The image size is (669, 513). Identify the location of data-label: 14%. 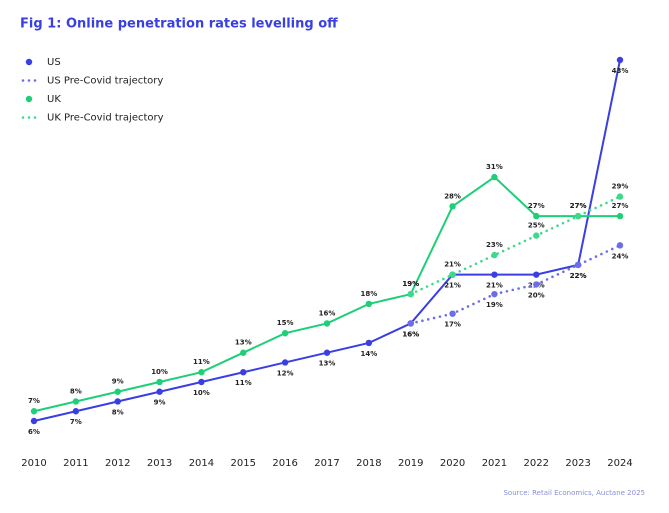
(368, 354).